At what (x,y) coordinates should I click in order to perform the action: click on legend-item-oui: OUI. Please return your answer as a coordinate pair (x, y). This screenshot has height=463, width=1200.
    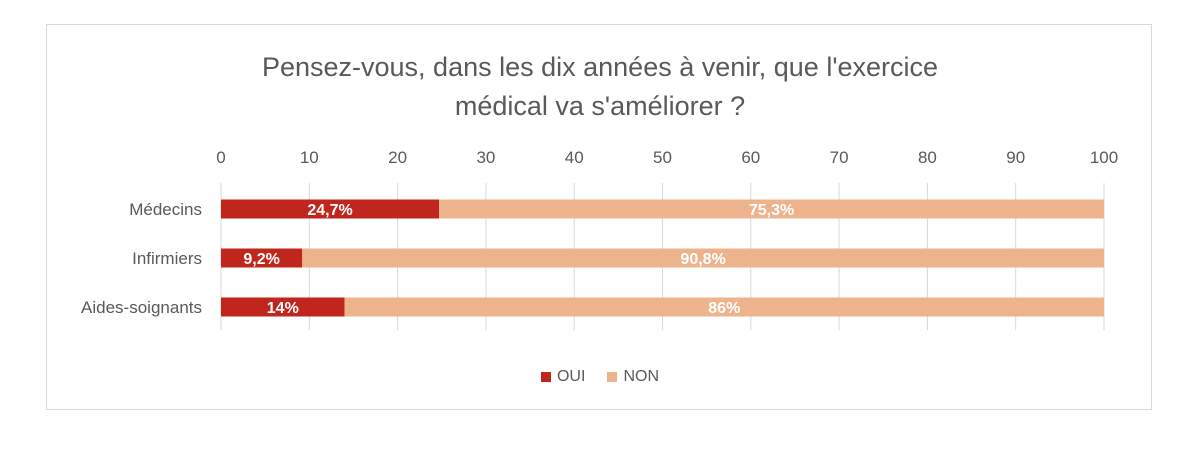
    Looking at the image, I should click on (563, 377).